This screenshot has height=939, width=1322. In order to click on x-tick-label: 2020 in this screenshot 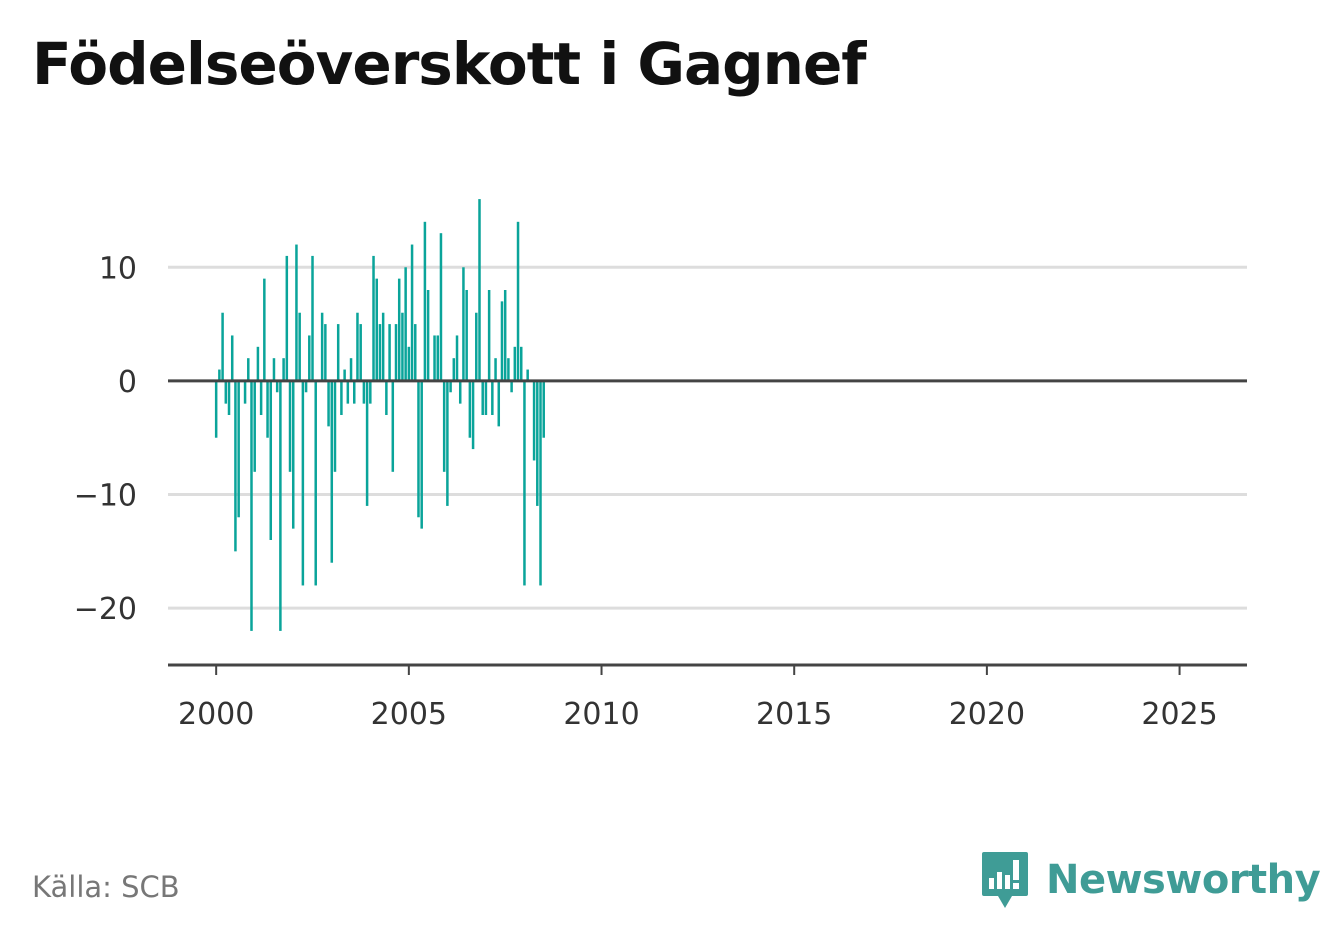, I will do `click(987, 714)`.